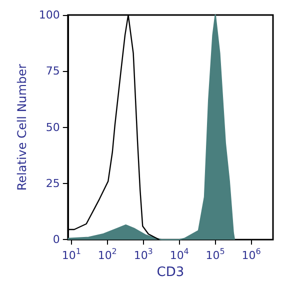 This screenshot has height=292, width=286. I want to click on y-tick-label: 50, so click(53, 127).